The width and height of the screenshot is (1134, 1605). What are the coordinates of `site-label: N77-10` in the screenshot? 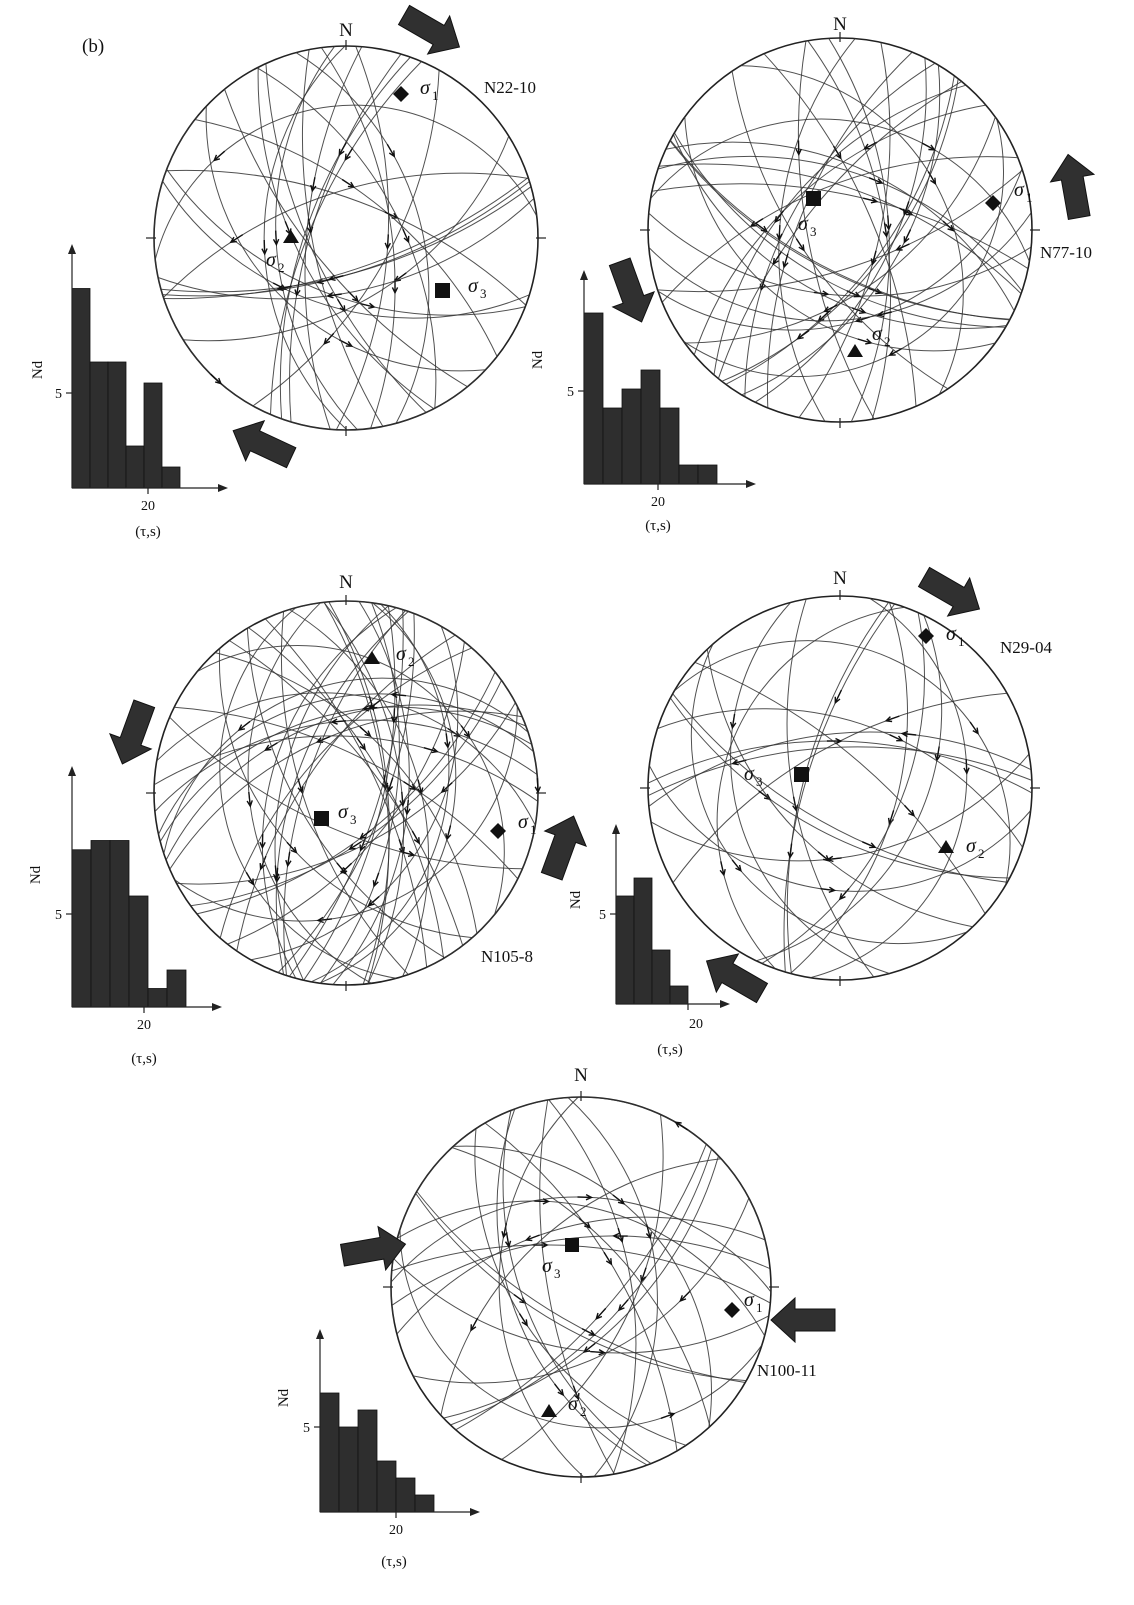 It's located at (1066, 252).